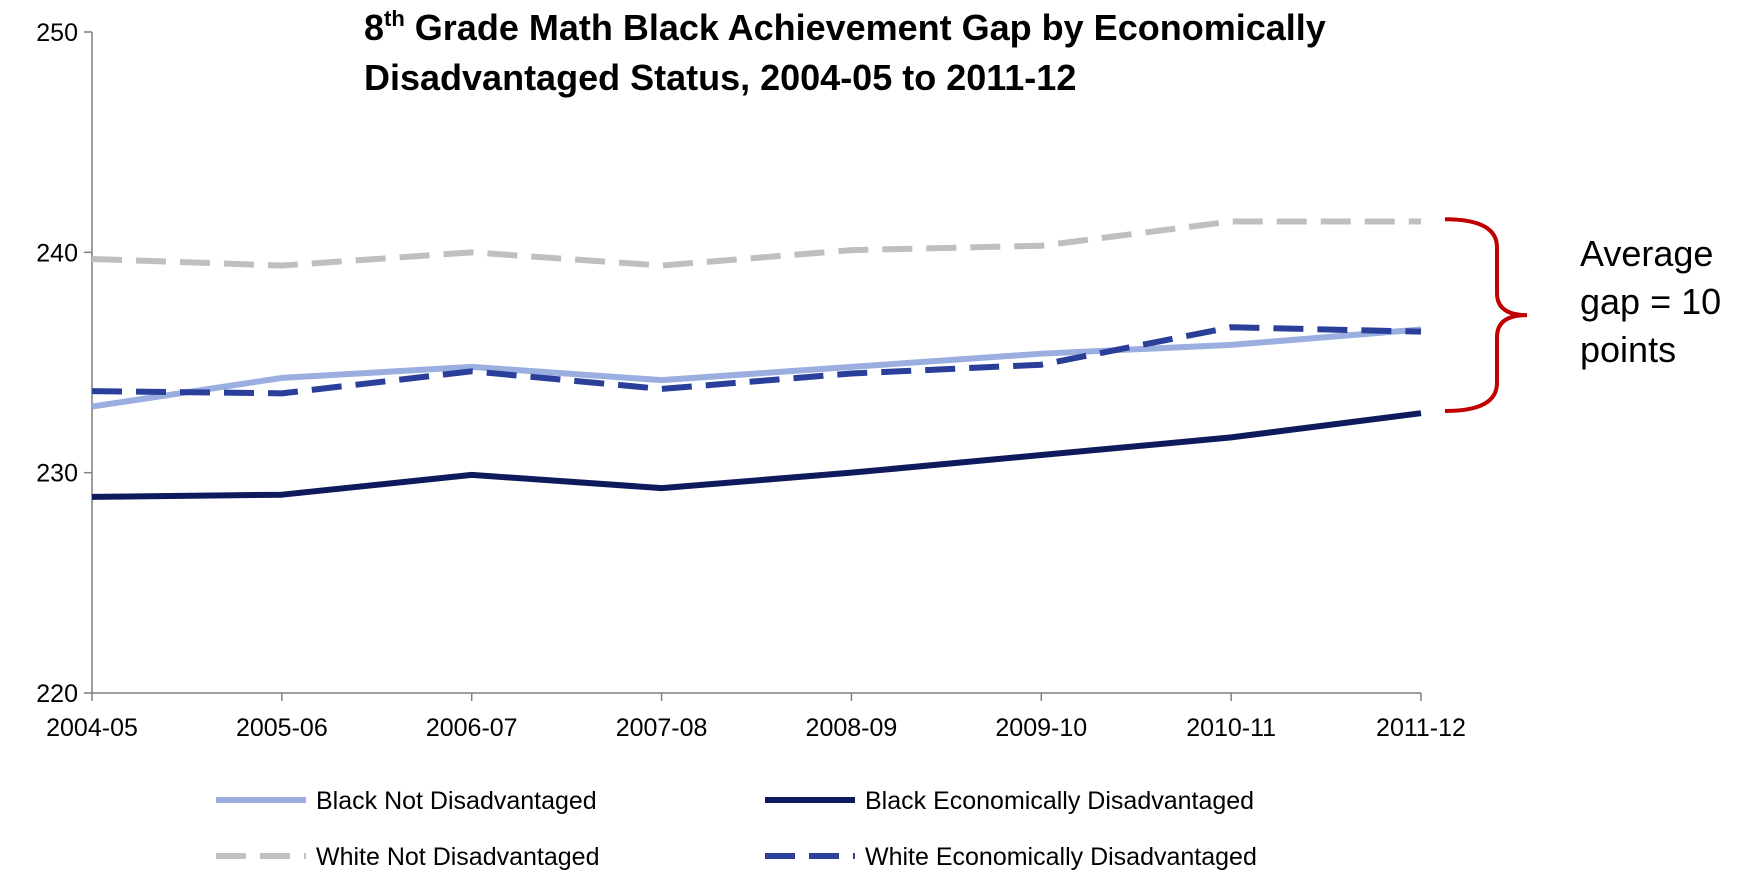  Describe the element at coordinates (57, 33) in the screenshot. I see `y-tick-label-250: 250` at that location.